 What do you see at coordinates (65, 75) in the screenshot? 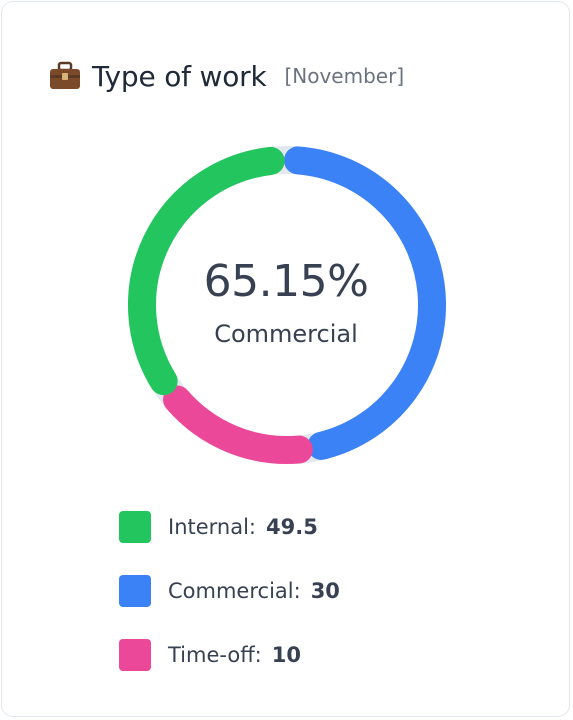
I see `briefcase-icon` at bounding box center [65, 75].